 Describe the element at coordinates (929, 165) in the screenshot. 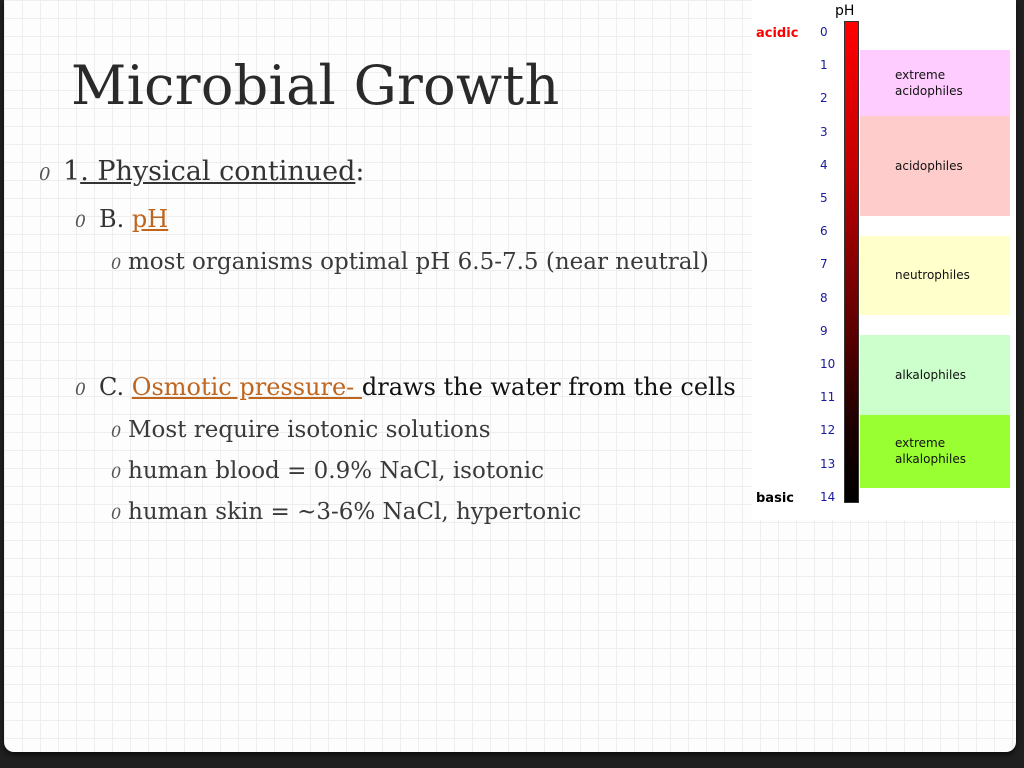

I see `ph-band-label: acidophiles` at that location.